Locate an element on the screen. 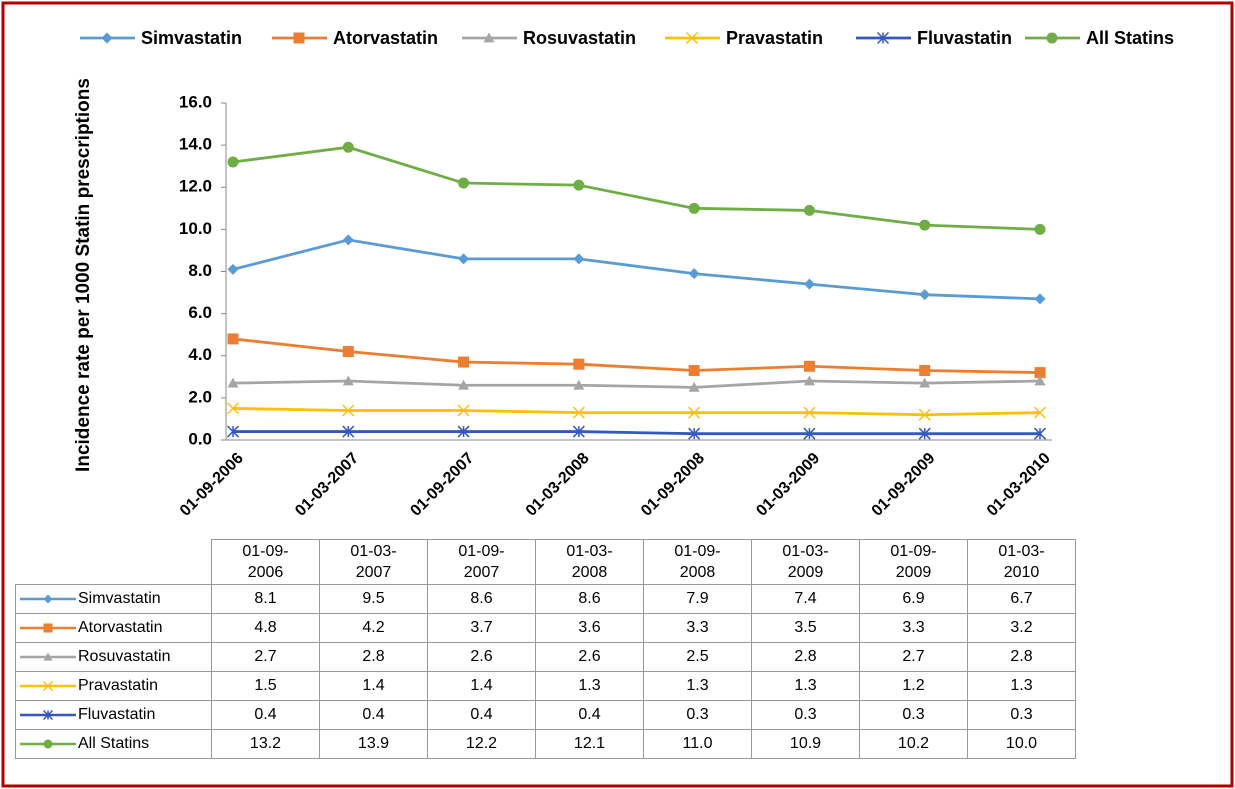  table-cell: 7.9 is located at coordinates (697, 599).